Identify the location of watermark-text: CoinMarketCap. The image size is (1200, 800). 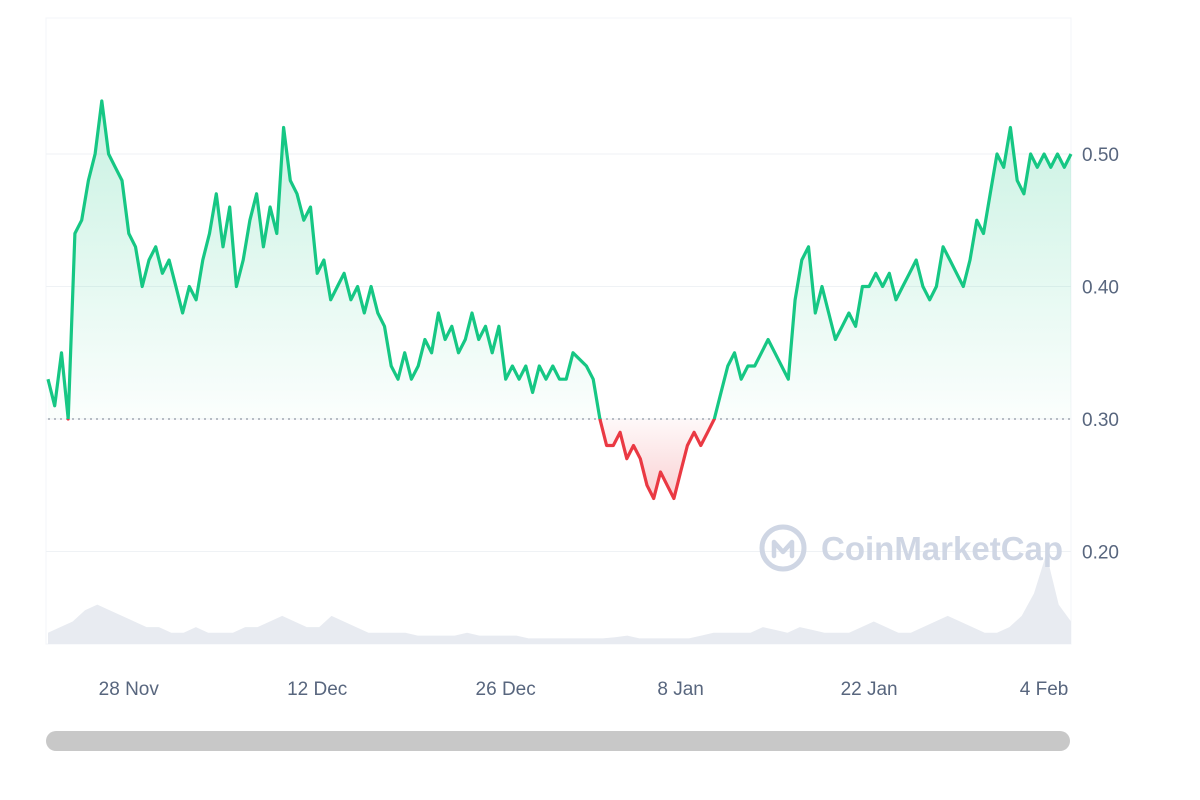
(942, 548).